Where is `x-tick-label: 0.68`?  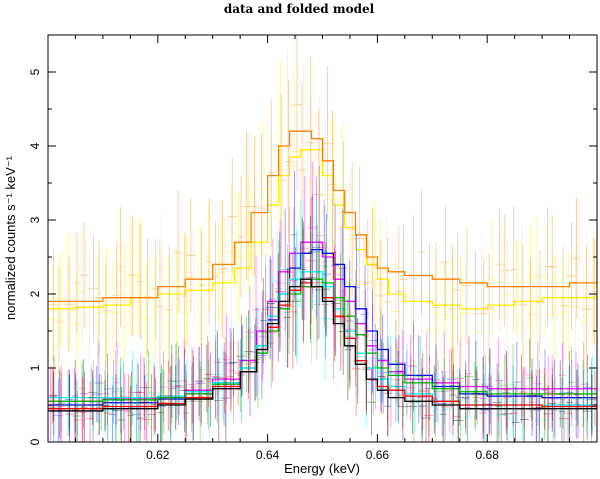 x-tick-label: 0.68 is located at coordinates (488, 455).